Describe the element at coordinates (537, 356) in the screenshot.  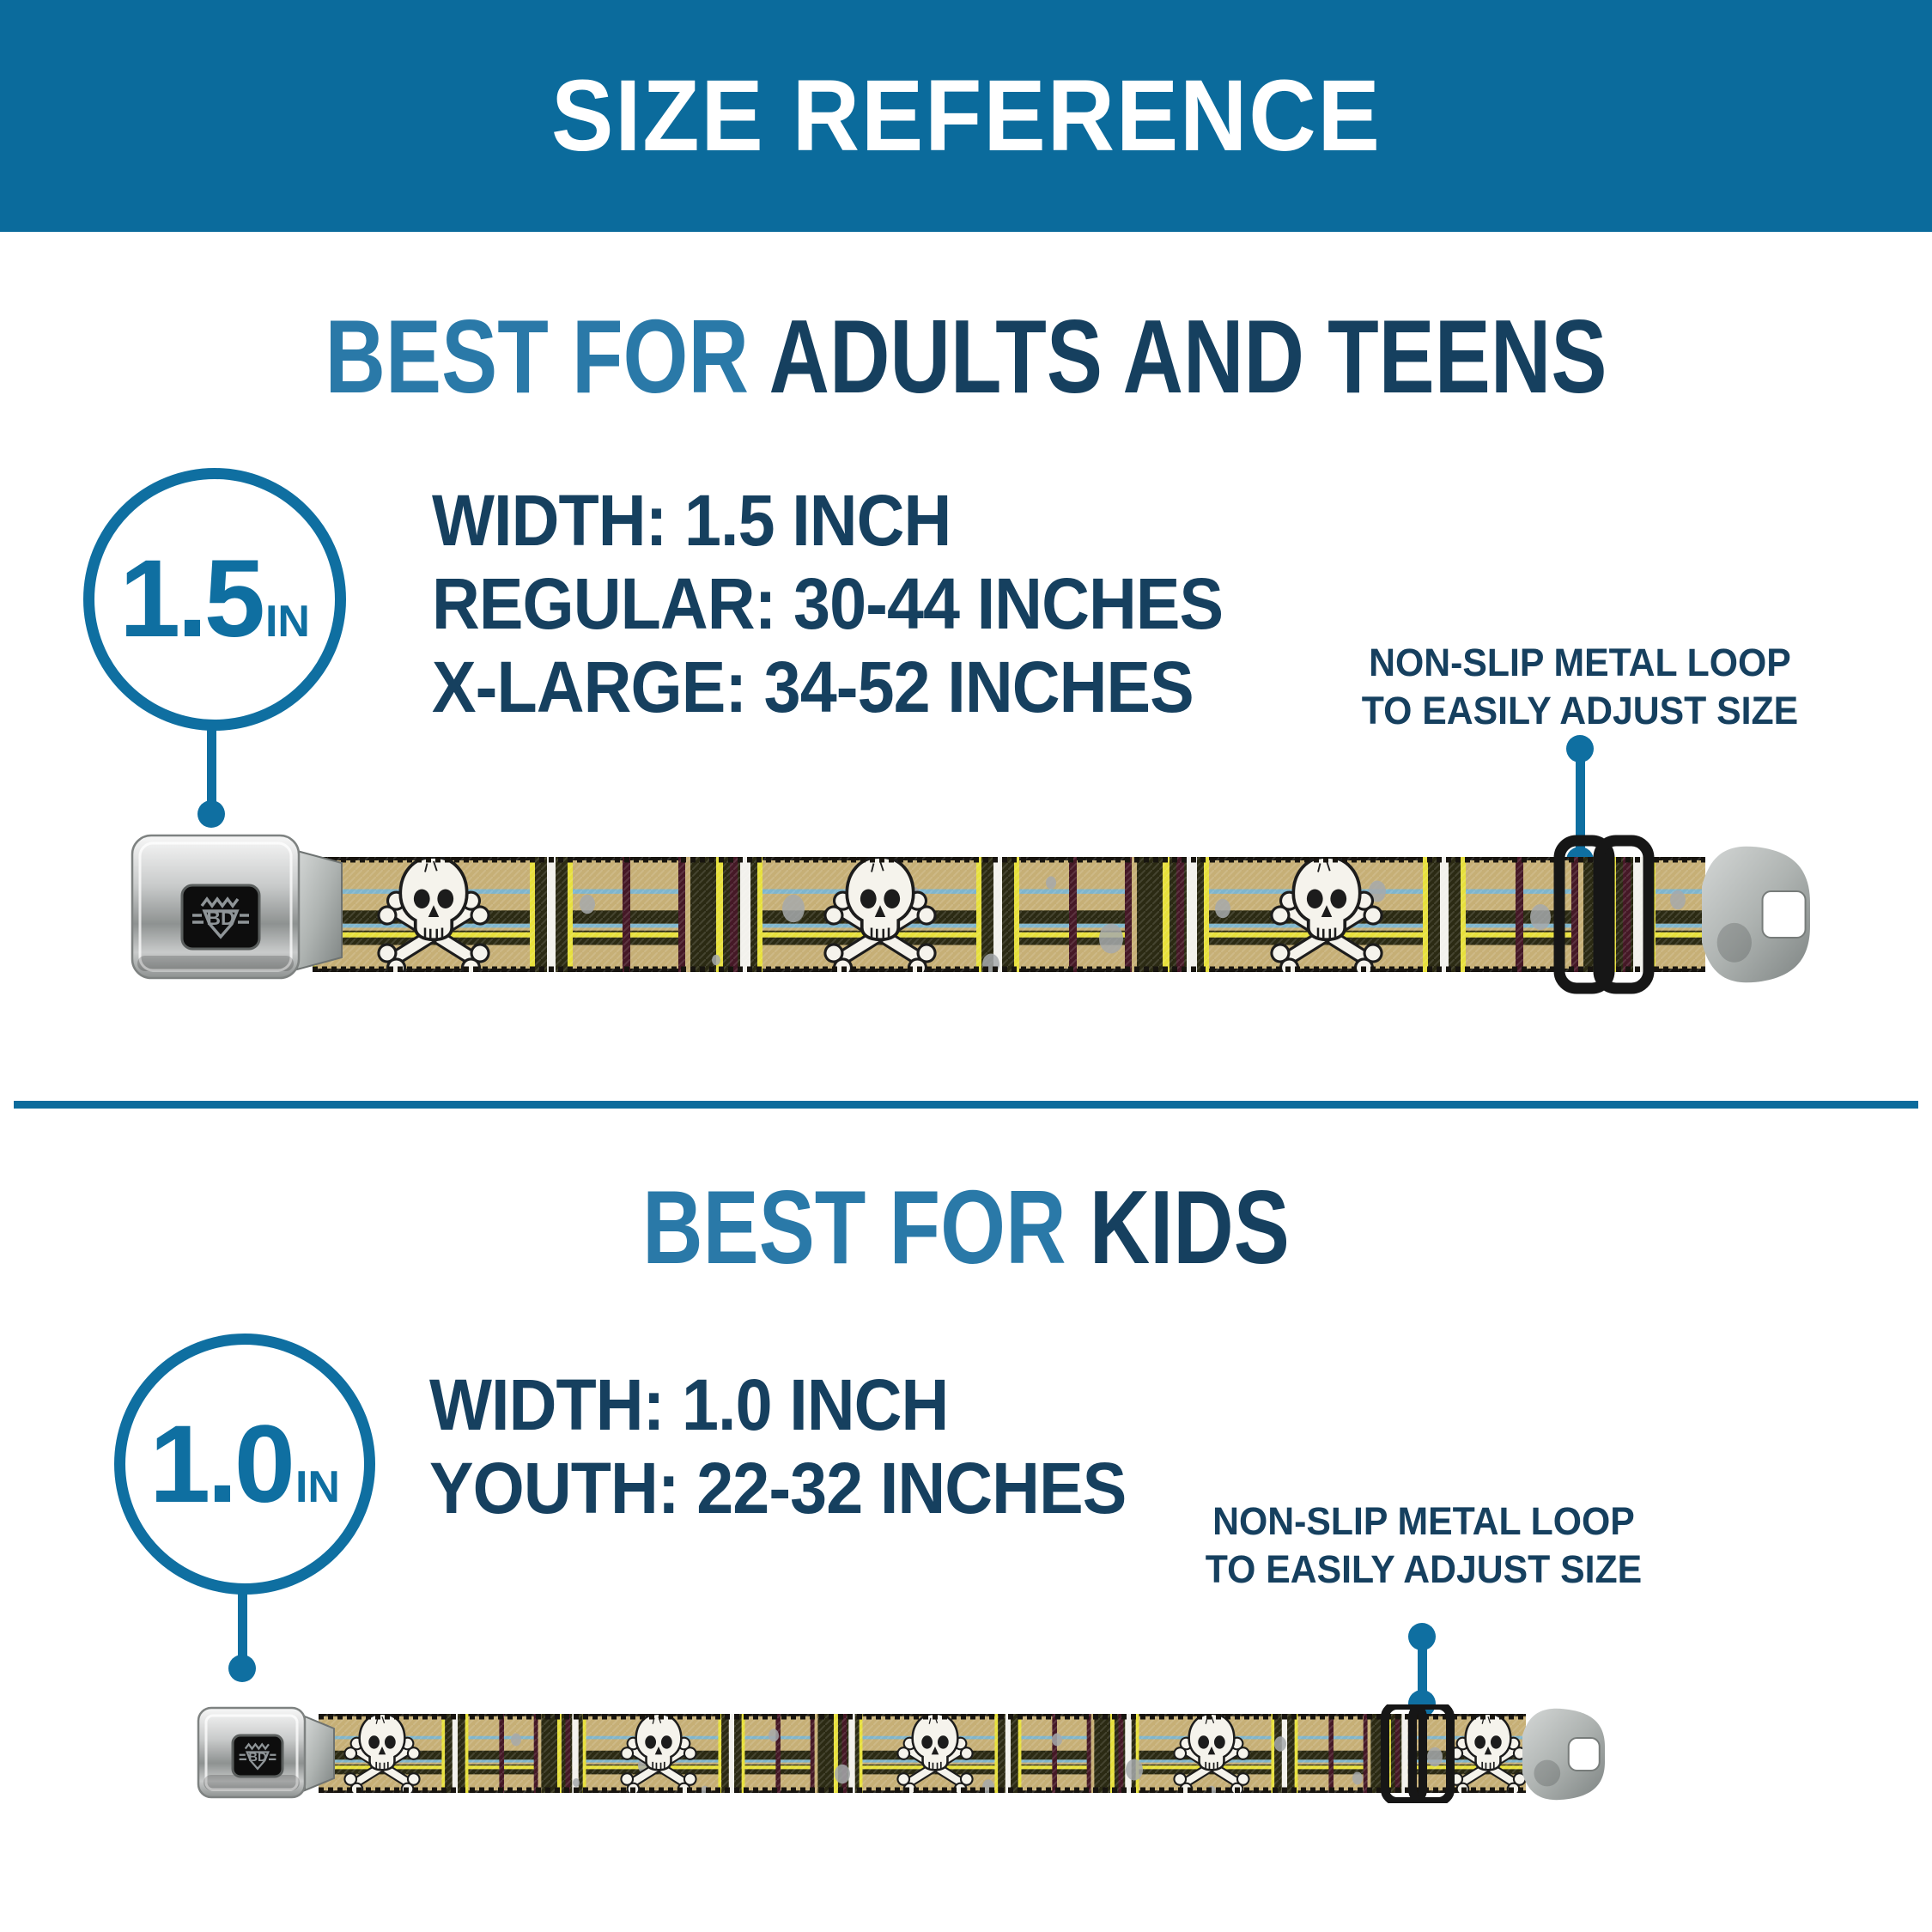
I see `adults-heading-prefix: BEST FOR` at that location.